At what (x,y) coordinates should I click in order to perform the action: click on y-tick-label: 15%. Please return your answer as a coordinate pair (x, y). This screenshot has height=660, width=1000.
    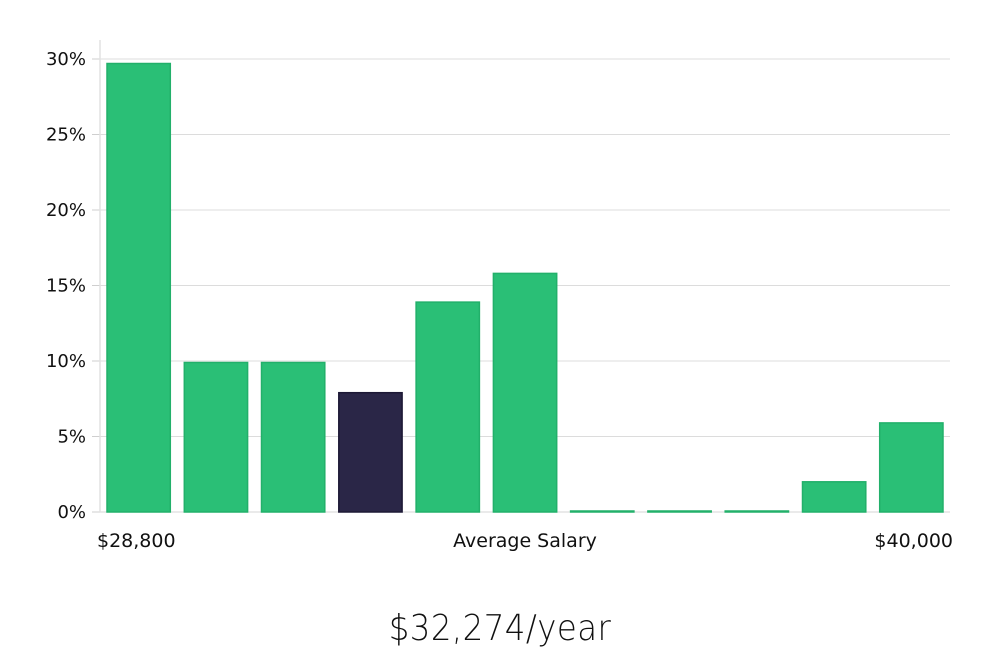
    Looking at the image, I should click on (66, 286).